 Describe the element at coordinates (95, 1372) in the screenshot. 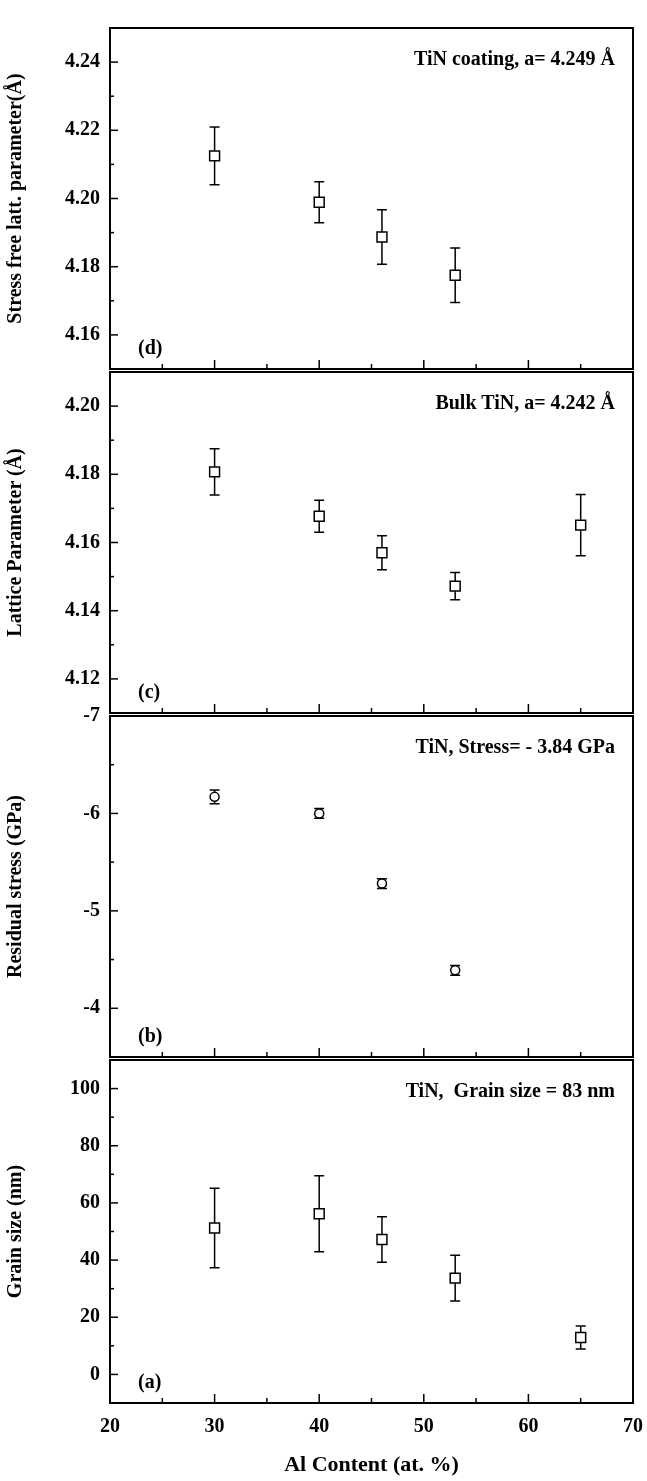

I see `y-tick-label: 0` at that location.